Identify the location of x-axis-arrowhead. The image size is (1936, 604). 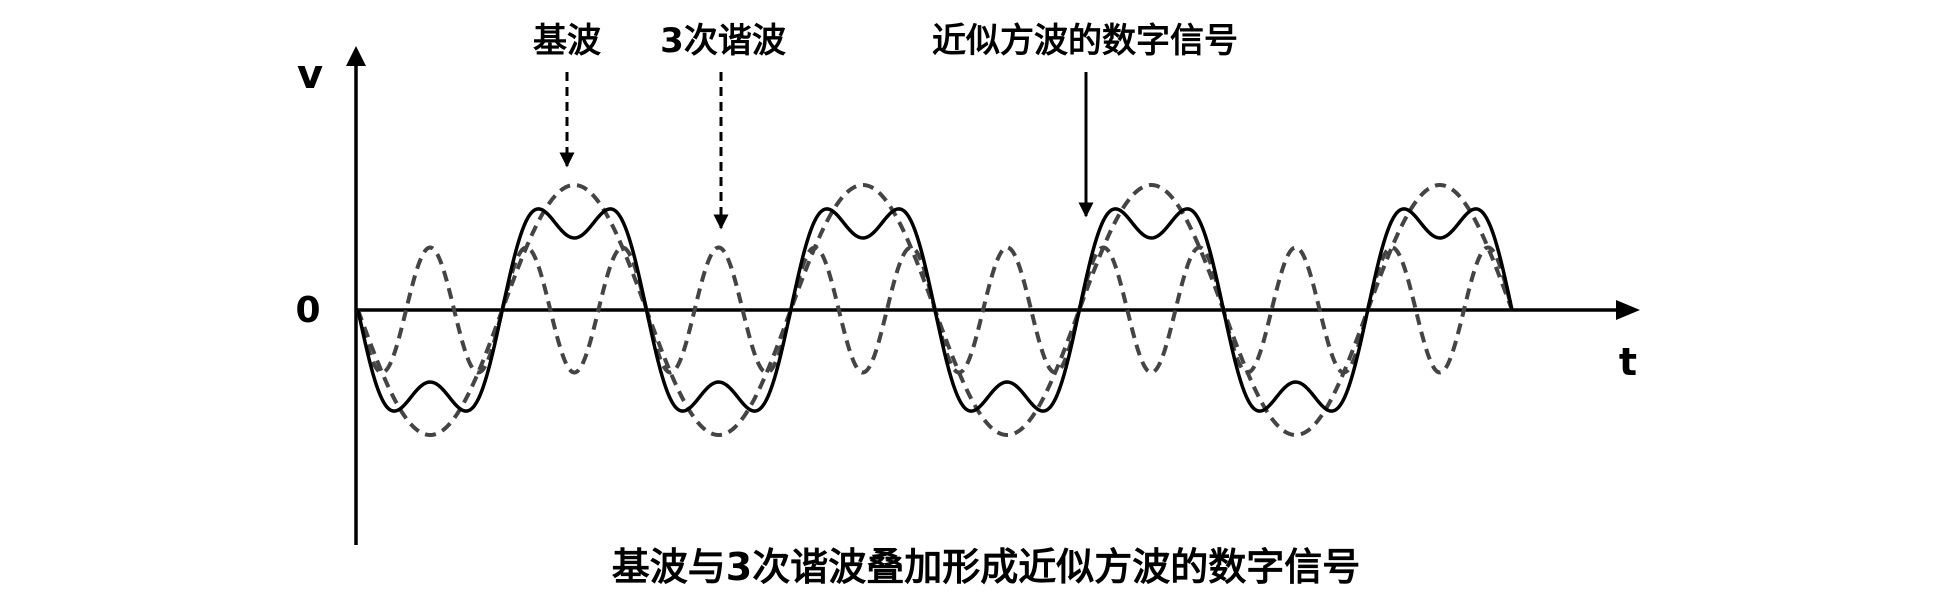
(1628, 310).